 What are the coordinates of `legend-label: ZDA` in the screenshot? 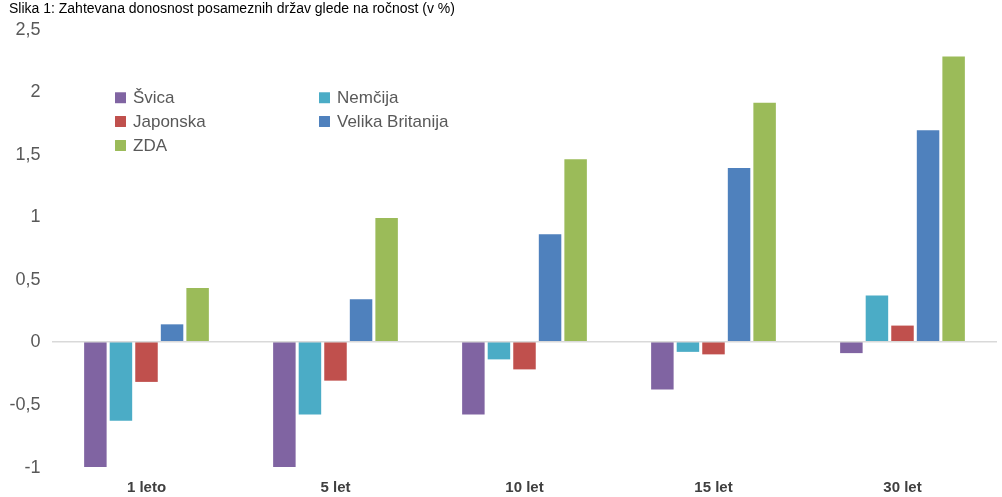 It's located at (150, 145).